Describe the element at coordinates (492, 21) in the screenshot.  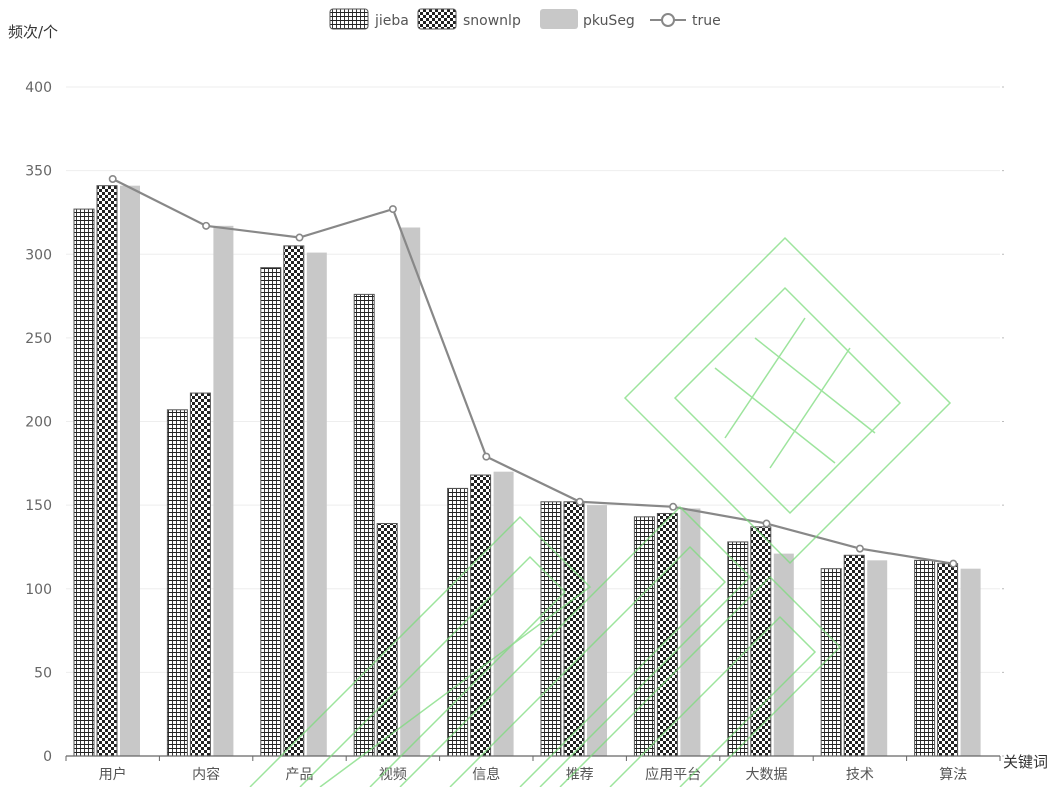
I see `legend-label-snownlp: snownlp` at that location.